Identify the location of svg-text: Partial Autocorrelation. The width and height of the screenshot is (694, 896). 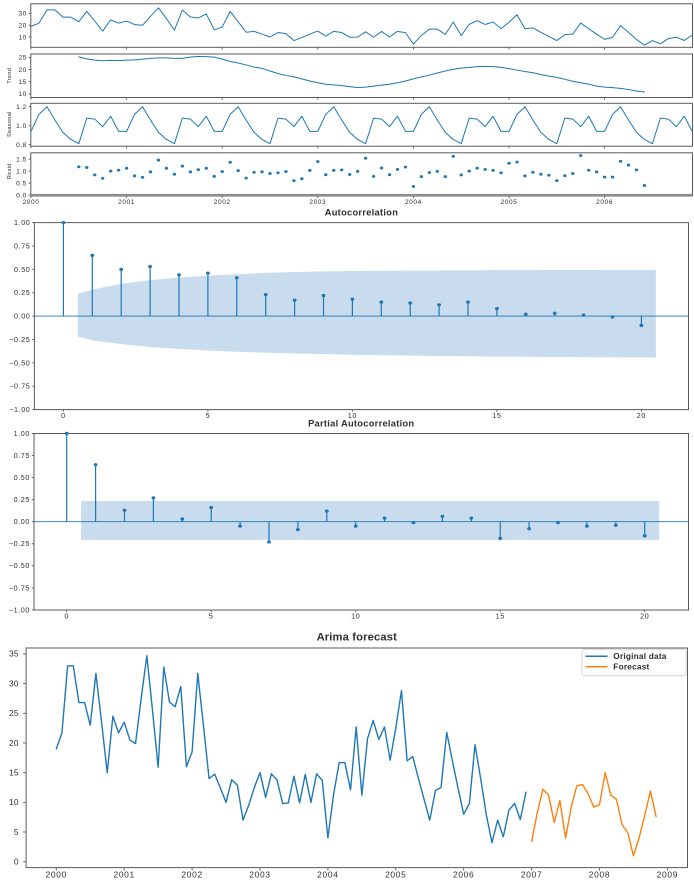
(361, 423).